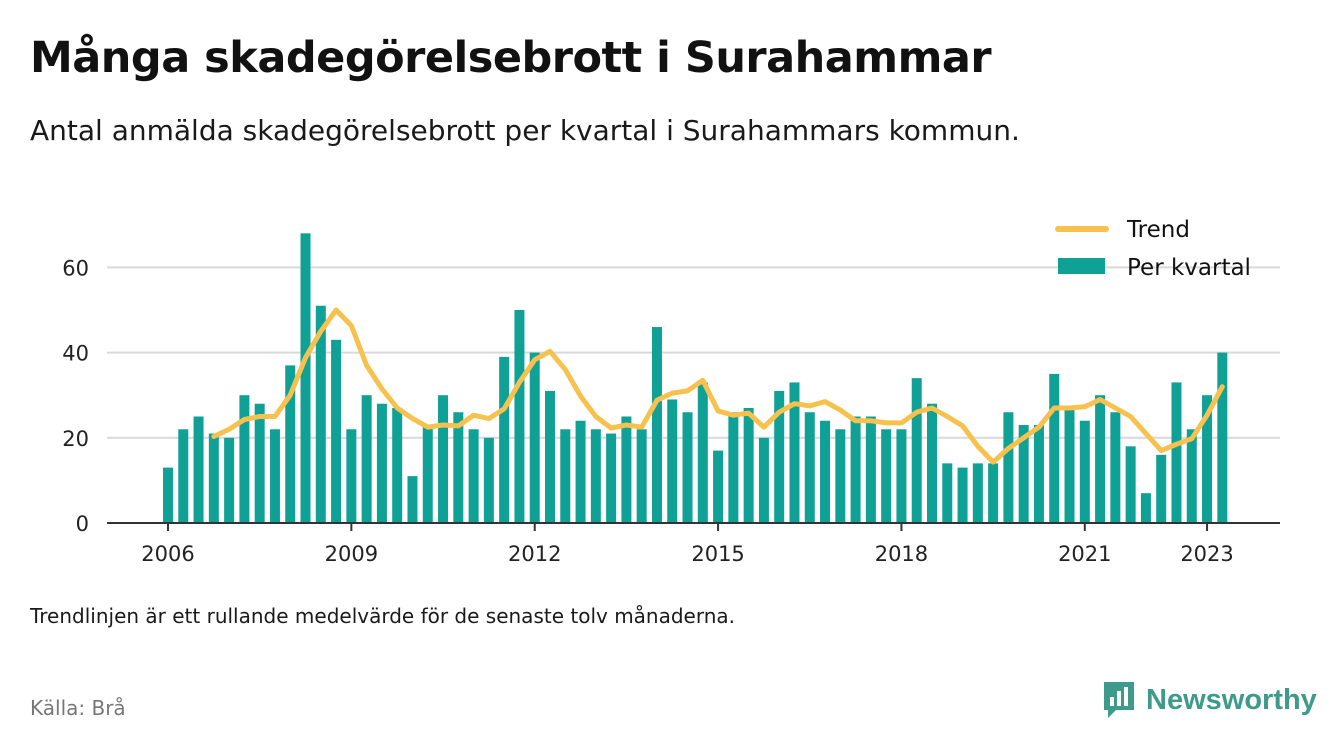 The height and width of the screenshot is (753, 1340). What do you see at coordinates (1153, 249) in the screenshot?
I see `legend: Trend Per kvartal` at bounding box center [1153, 249].